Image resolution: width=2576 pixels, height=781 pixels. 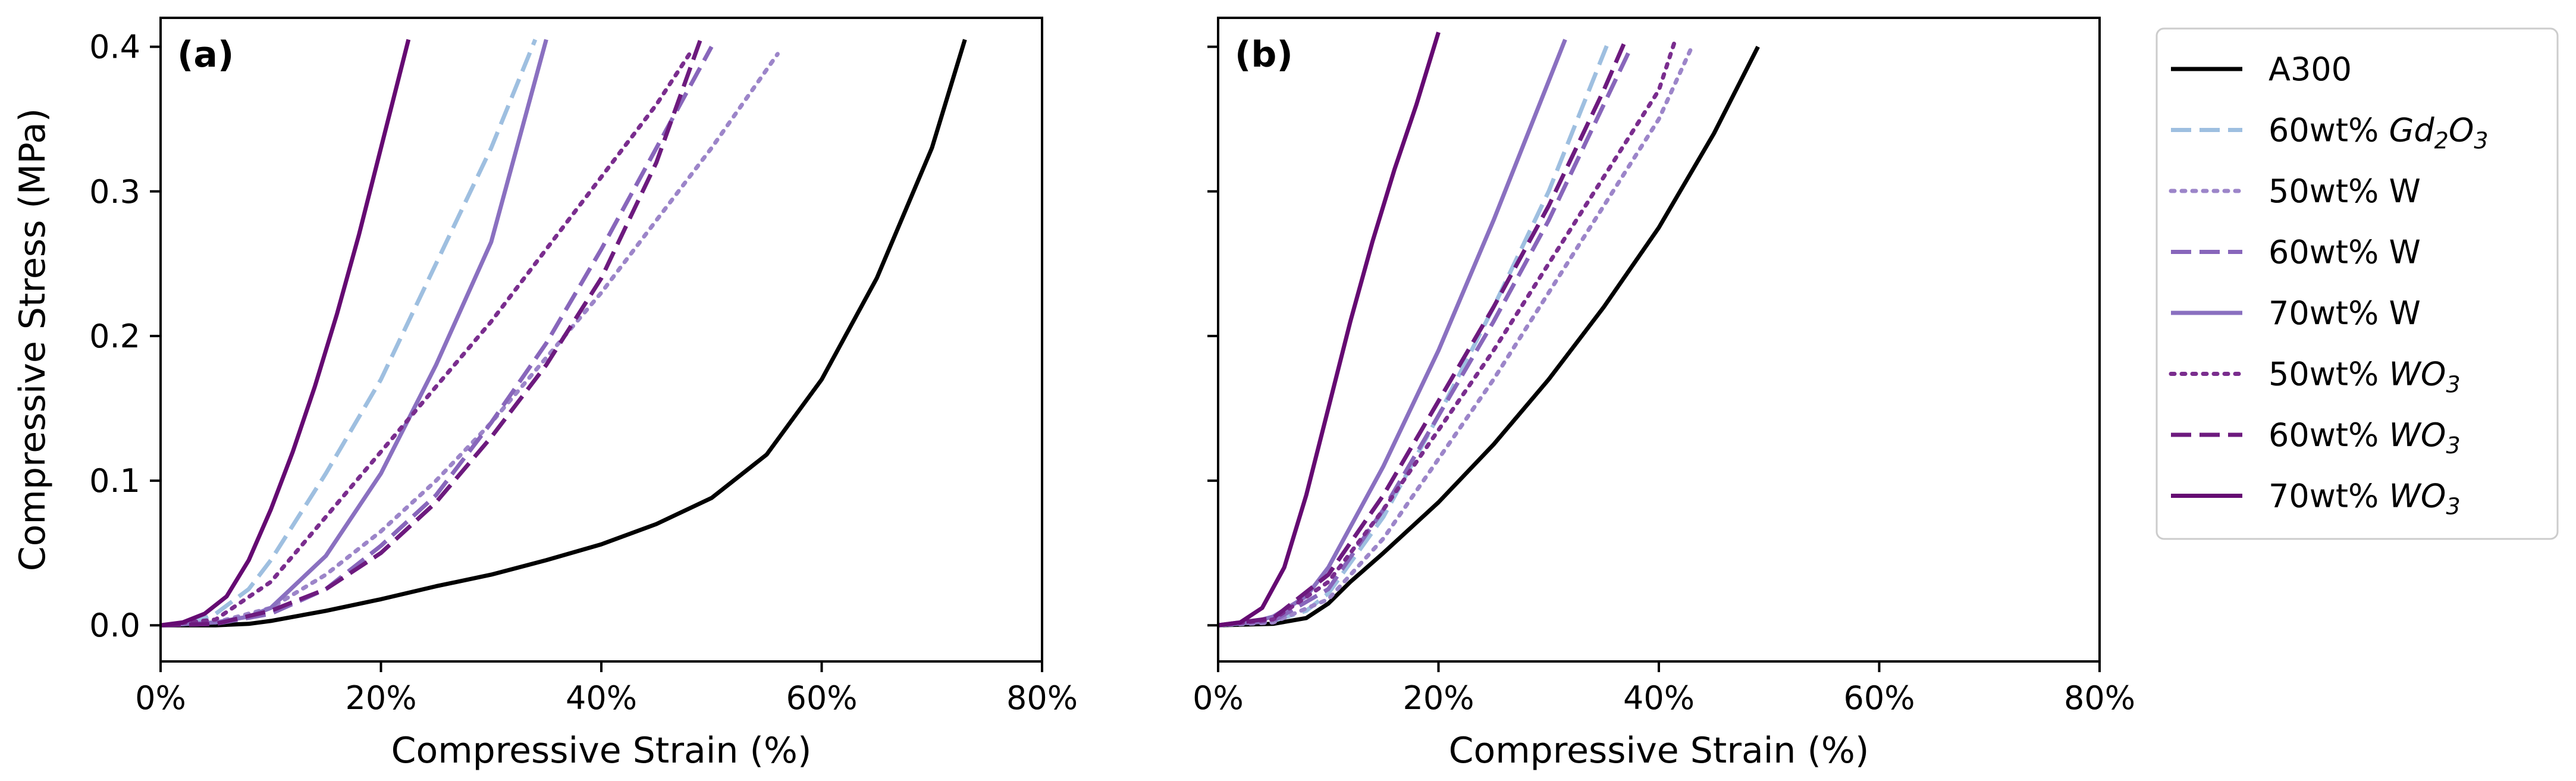 What do you see at coordinates (2261, 70) in the screenshot?
I see `legend-item-a300: A300` at bounding box center [2261, 70].